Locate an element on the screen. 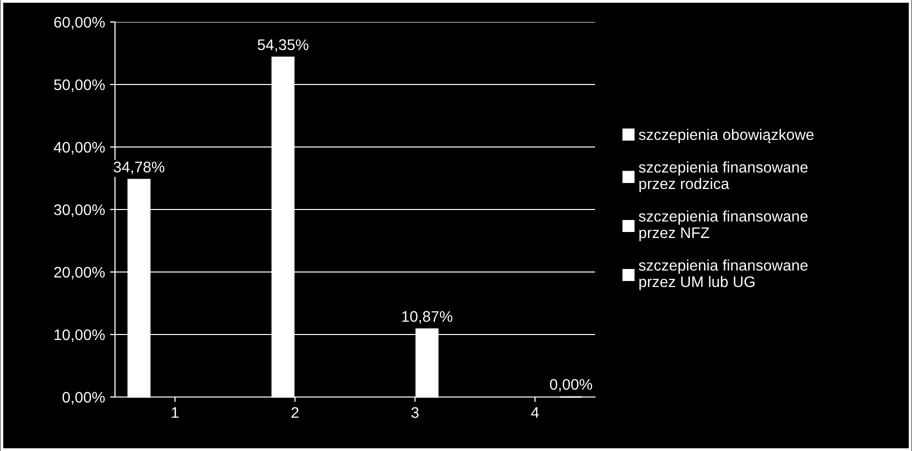 Image resolution: width=912 pixels, height=451 pixels. data-label: 0,00% is located at coordinates (571, 385).